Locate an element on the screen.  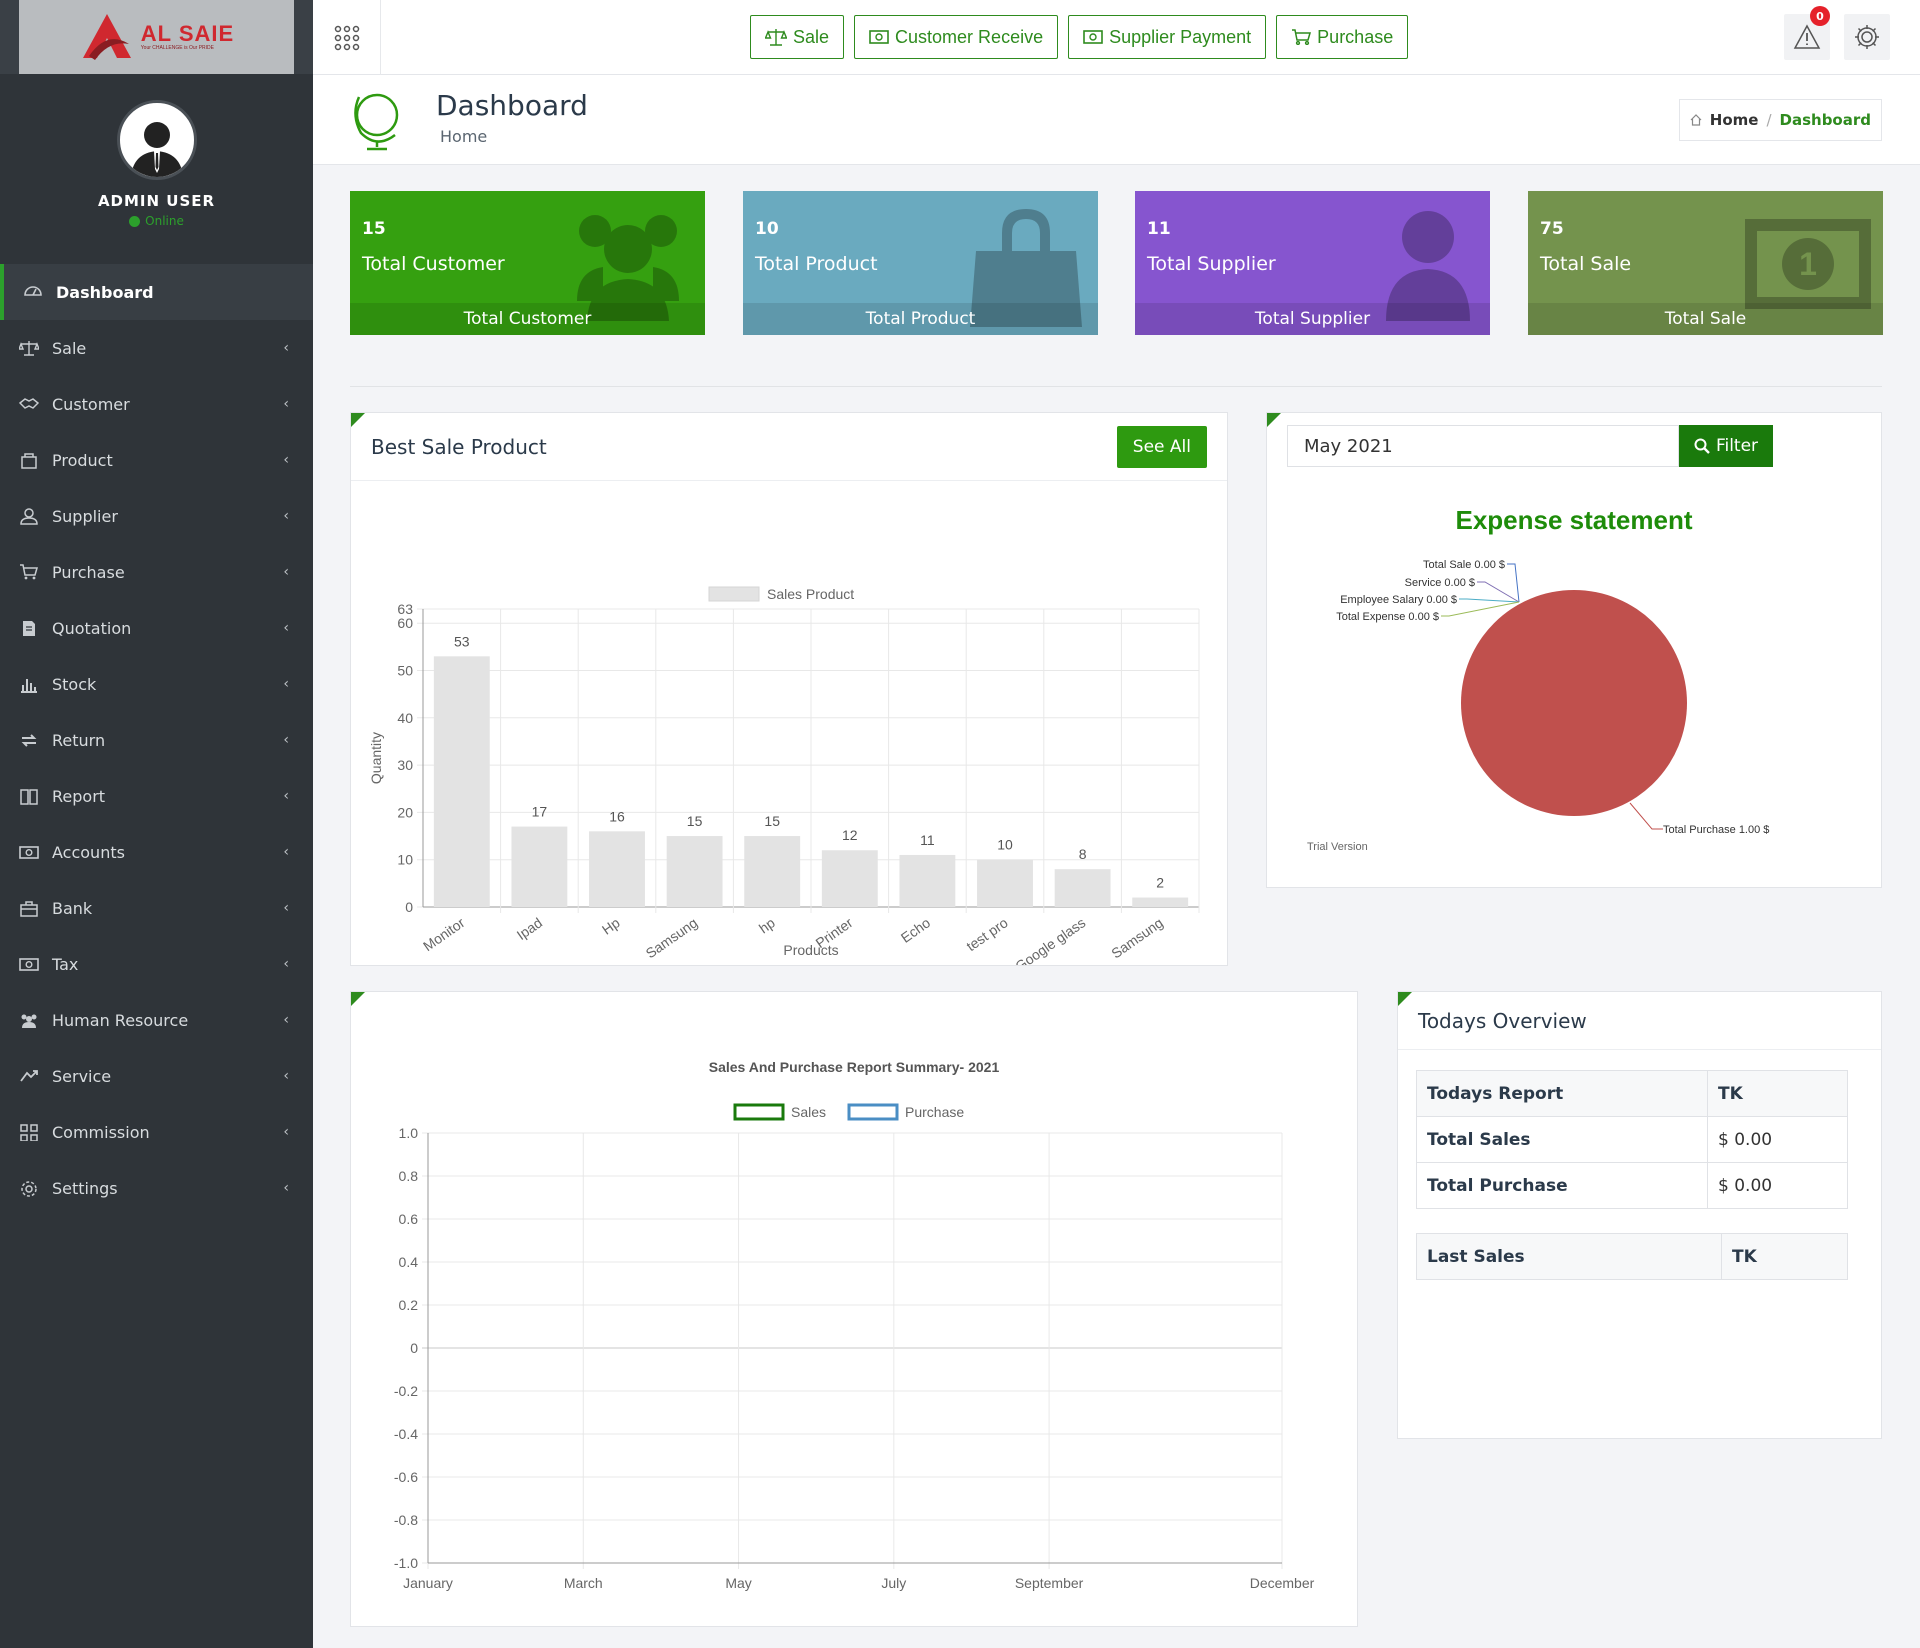
quick-purchase-label: Purchase is located at coordinates (1355, 36).